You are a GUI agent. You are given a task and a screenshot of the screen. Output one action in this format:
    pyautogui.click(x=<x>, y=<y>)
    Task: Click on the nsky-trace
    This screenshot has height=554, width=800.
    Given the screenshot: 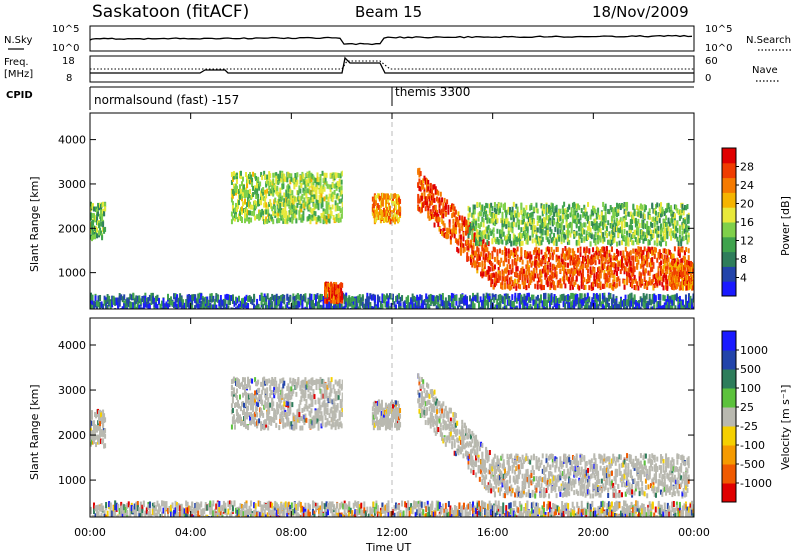 What is the action you would take?
    pyautogui.click(x=391, y=40)
    